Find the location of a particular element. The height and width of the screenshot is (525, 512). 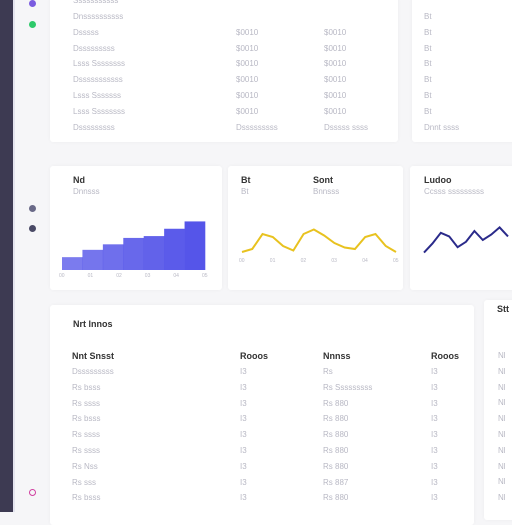

table-cell: Dsssss ssss is located at coordinates (346, 127).